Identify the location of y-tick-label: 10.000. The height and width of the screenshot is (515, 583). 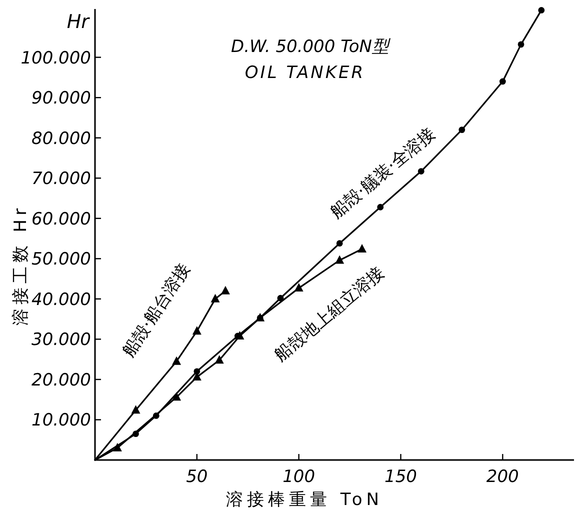
(61, 420).